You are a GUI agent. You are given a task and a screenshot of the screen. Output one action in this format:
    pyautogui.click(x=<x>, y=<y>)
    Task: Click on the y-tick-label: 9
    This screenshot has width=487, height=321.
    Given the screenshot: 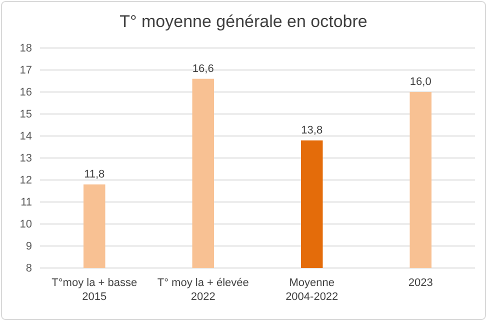 What is the action you would take?
    pyautogui.click(x=29, y=246)
    